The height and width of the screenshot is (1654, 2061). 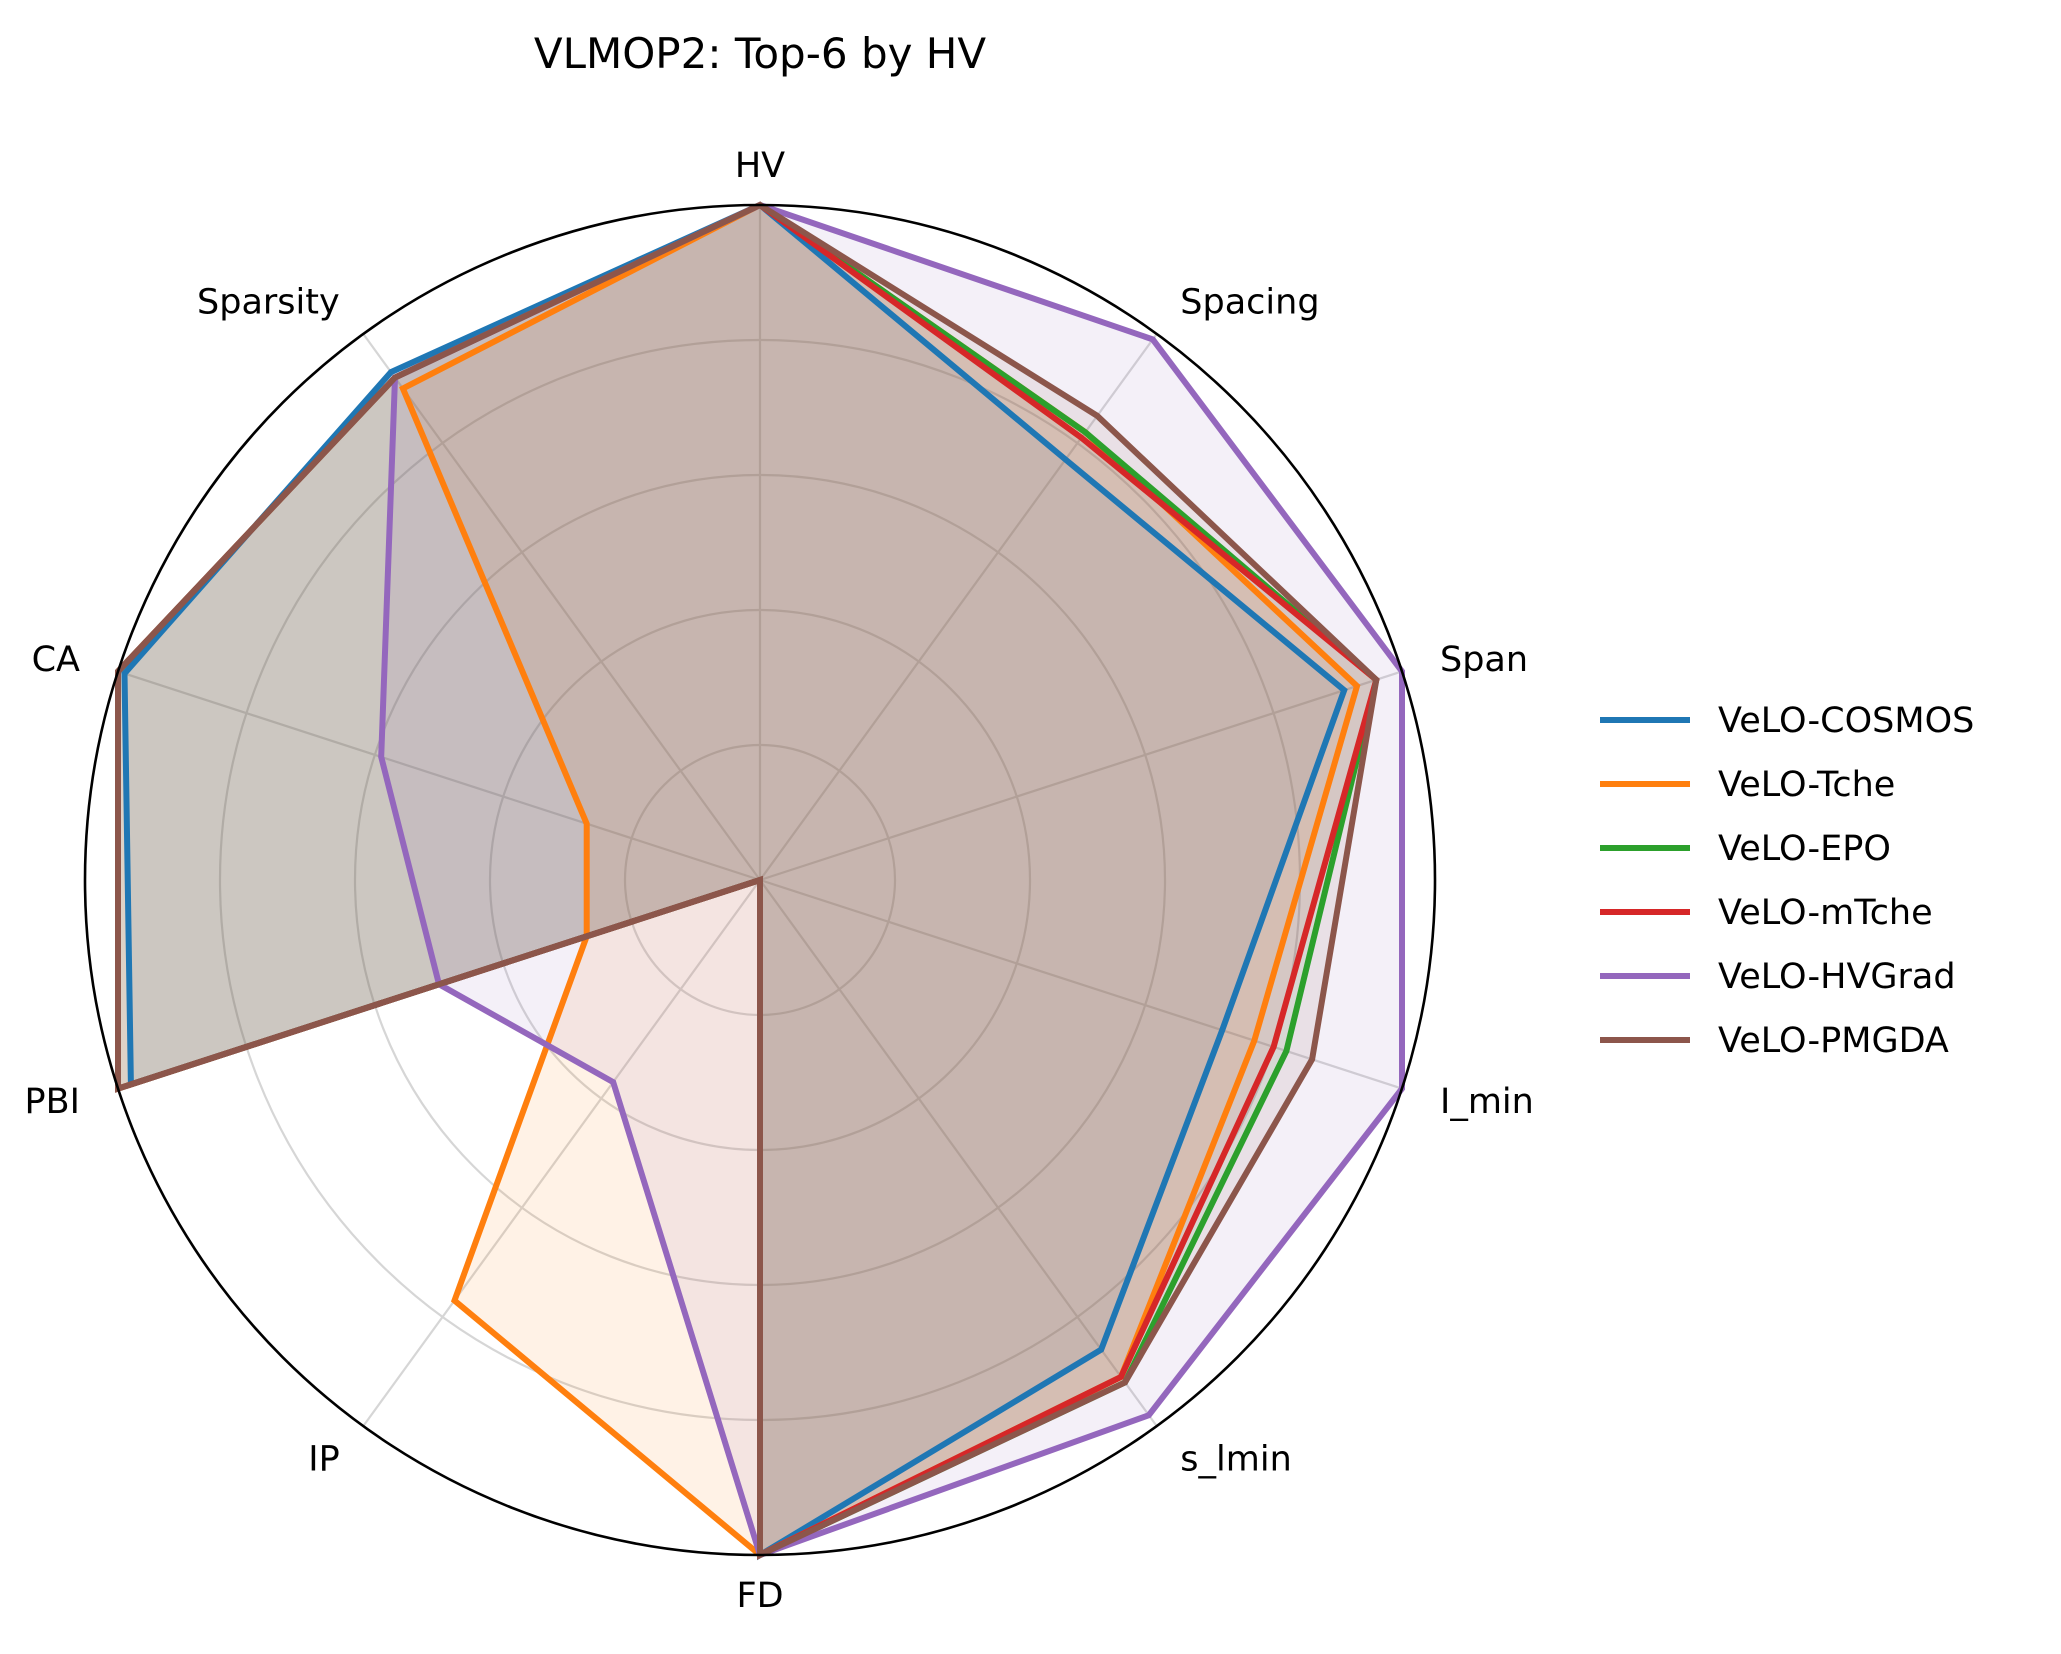 What do you see at coordinates (1487, 1102) in the screenshot?
I see `axis-label-4: I_min` at bounding box center [1487, 1102].